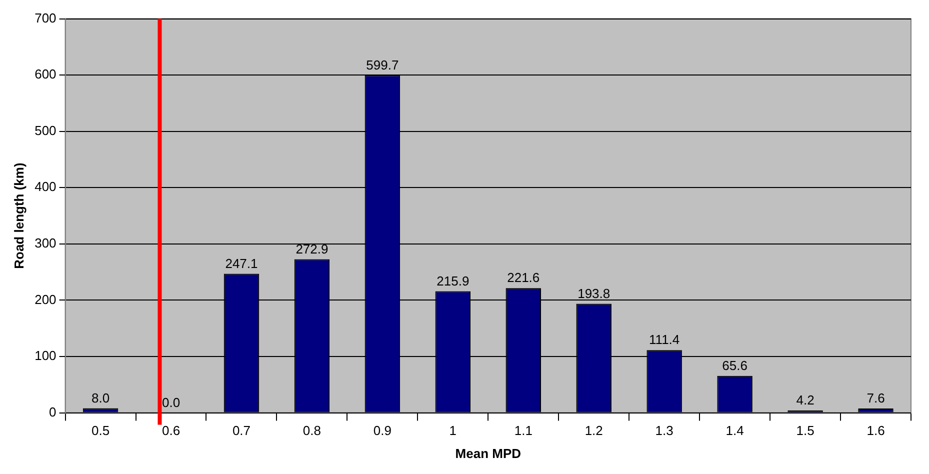 The height and width of the screenshot is (474, 929). I want to click on data-label: 272.9, so click(312, 248).